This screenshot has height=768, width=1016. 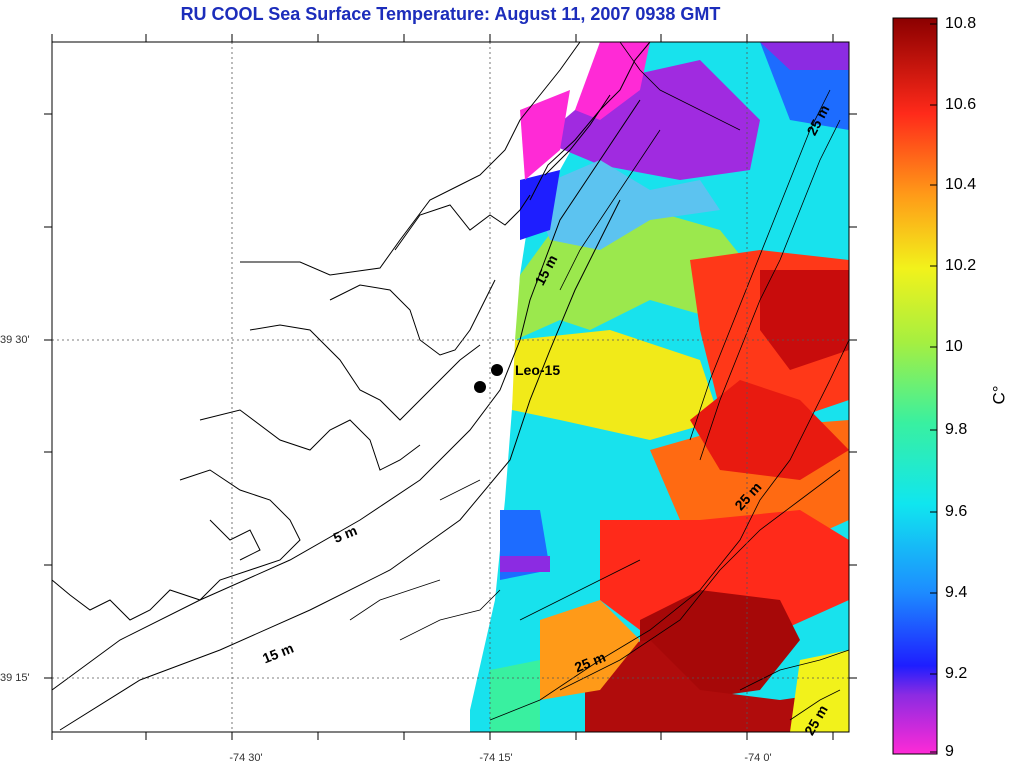 I want to click on latitude-label-39-15: 39 15', so click(x=15, y=678).